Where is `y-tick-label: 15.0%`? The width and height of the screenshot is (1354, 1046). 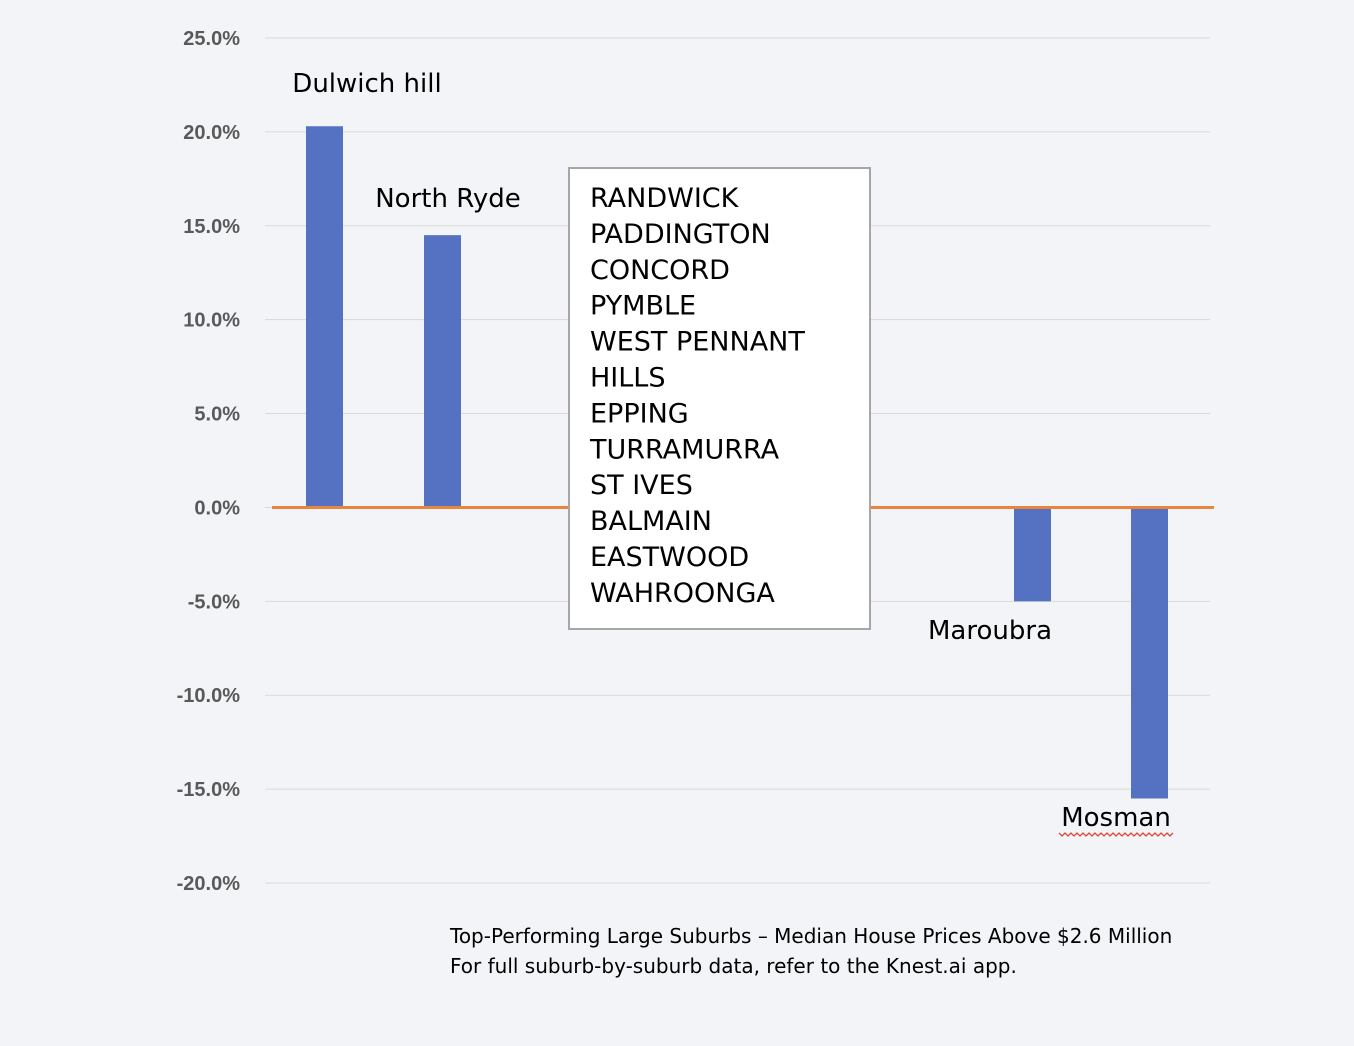 y-tick-label: 15.0% is located at coordinates (211, 227).